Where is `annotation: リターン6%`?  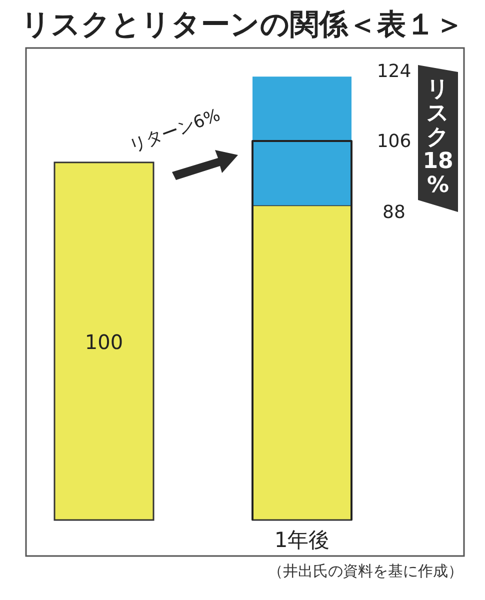 annotation: リターン6% is located at coordinates (174, 131).